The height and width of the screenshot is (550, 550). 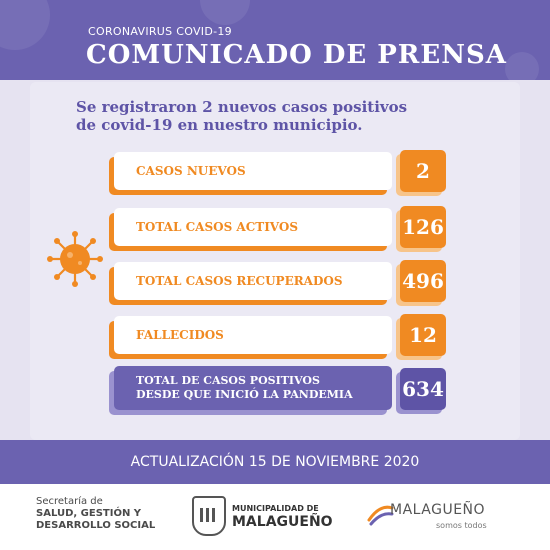 I want to click on stat-label: FALLECIDOS, so click(x=180, y=335).